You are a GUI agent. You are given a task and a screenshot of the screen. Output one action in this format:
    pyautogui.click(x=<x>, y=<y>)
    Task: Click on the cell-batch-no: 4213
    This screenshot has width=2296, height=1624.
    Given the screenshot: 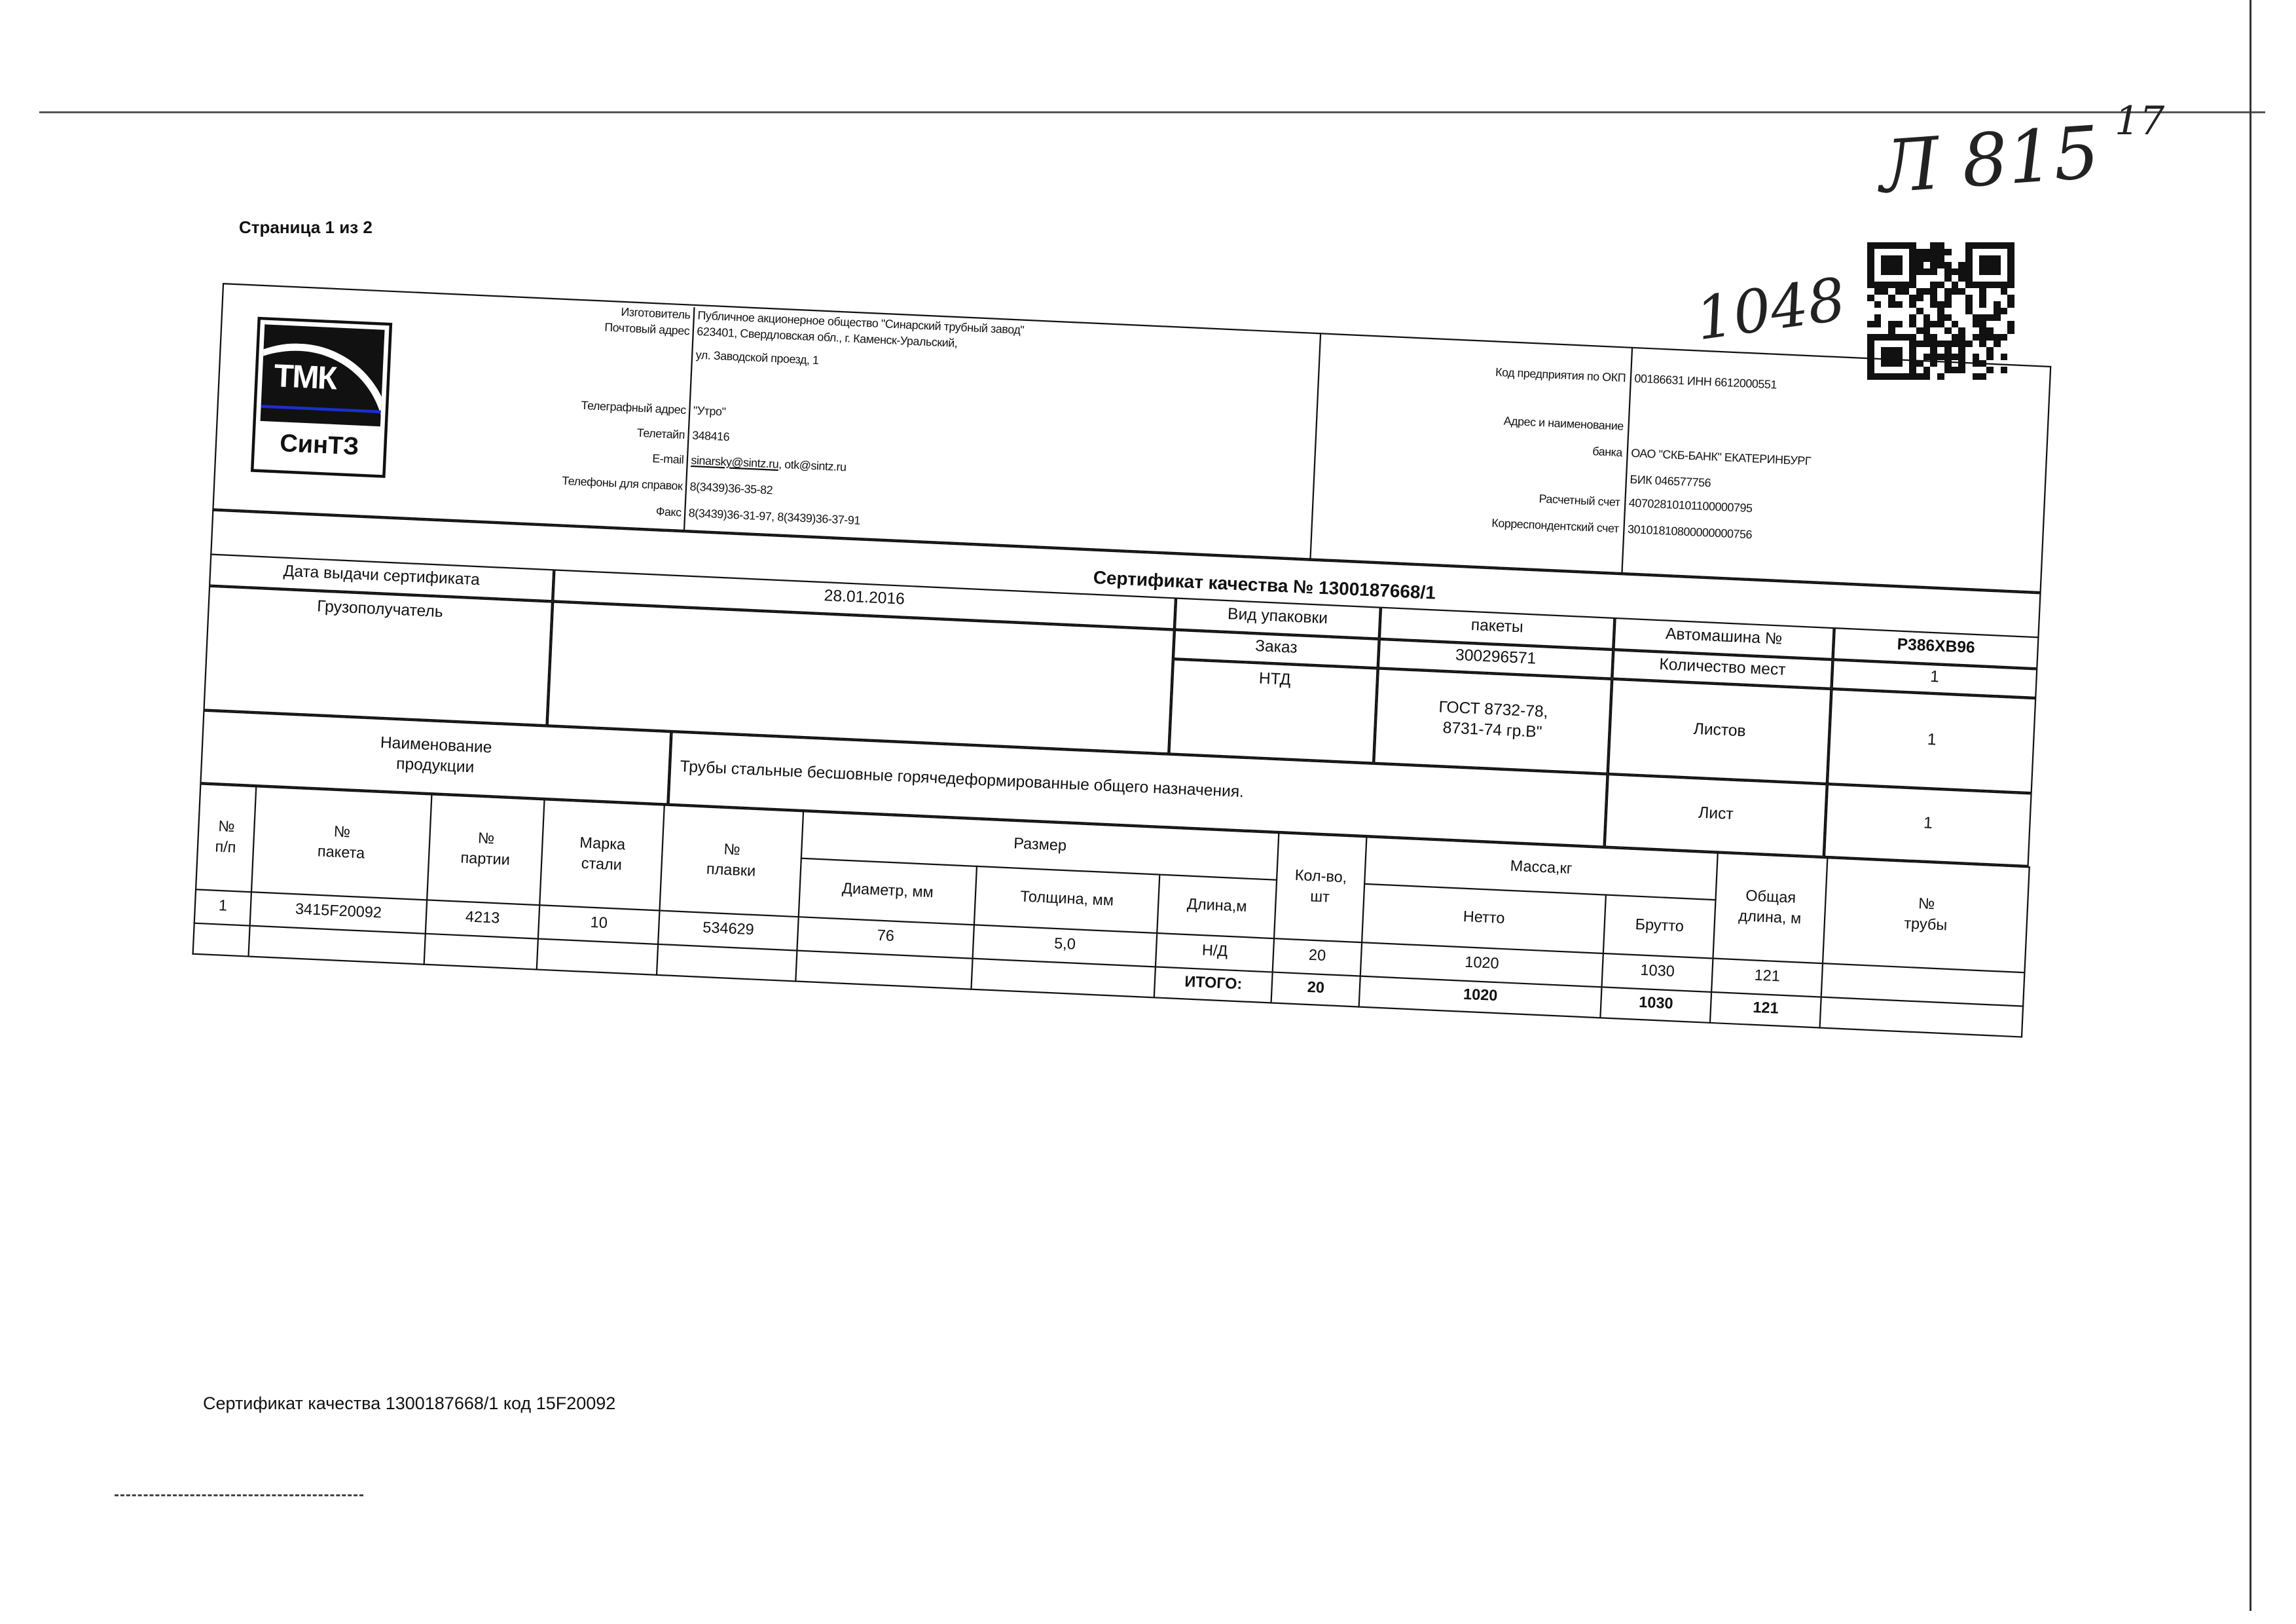 What is the action you would take?
    pyautogui.click(x=482, y=919)
    